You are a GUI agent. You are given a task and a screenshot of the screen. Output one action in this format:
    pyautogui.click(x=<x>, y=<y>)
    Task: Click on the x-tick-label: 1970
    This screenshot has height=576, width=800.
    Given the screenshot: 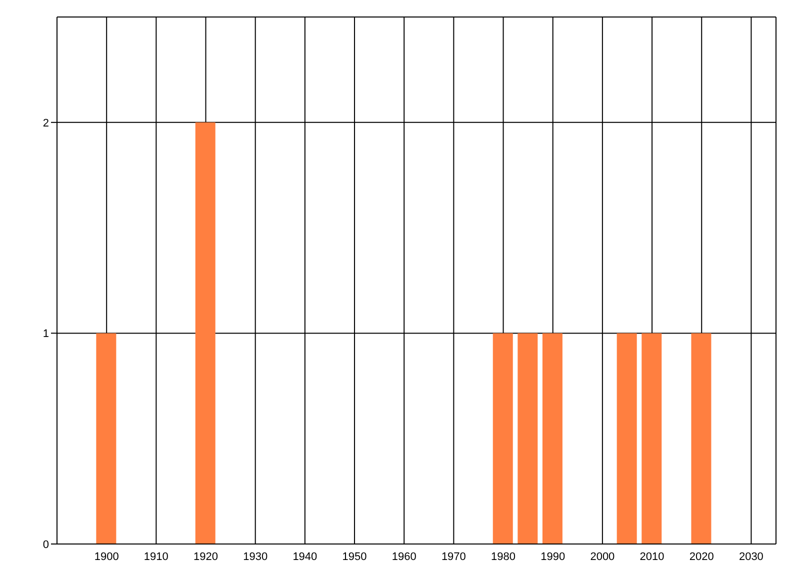 What is the action you would take?
    pyautogui.click(x=453, y=556)
    